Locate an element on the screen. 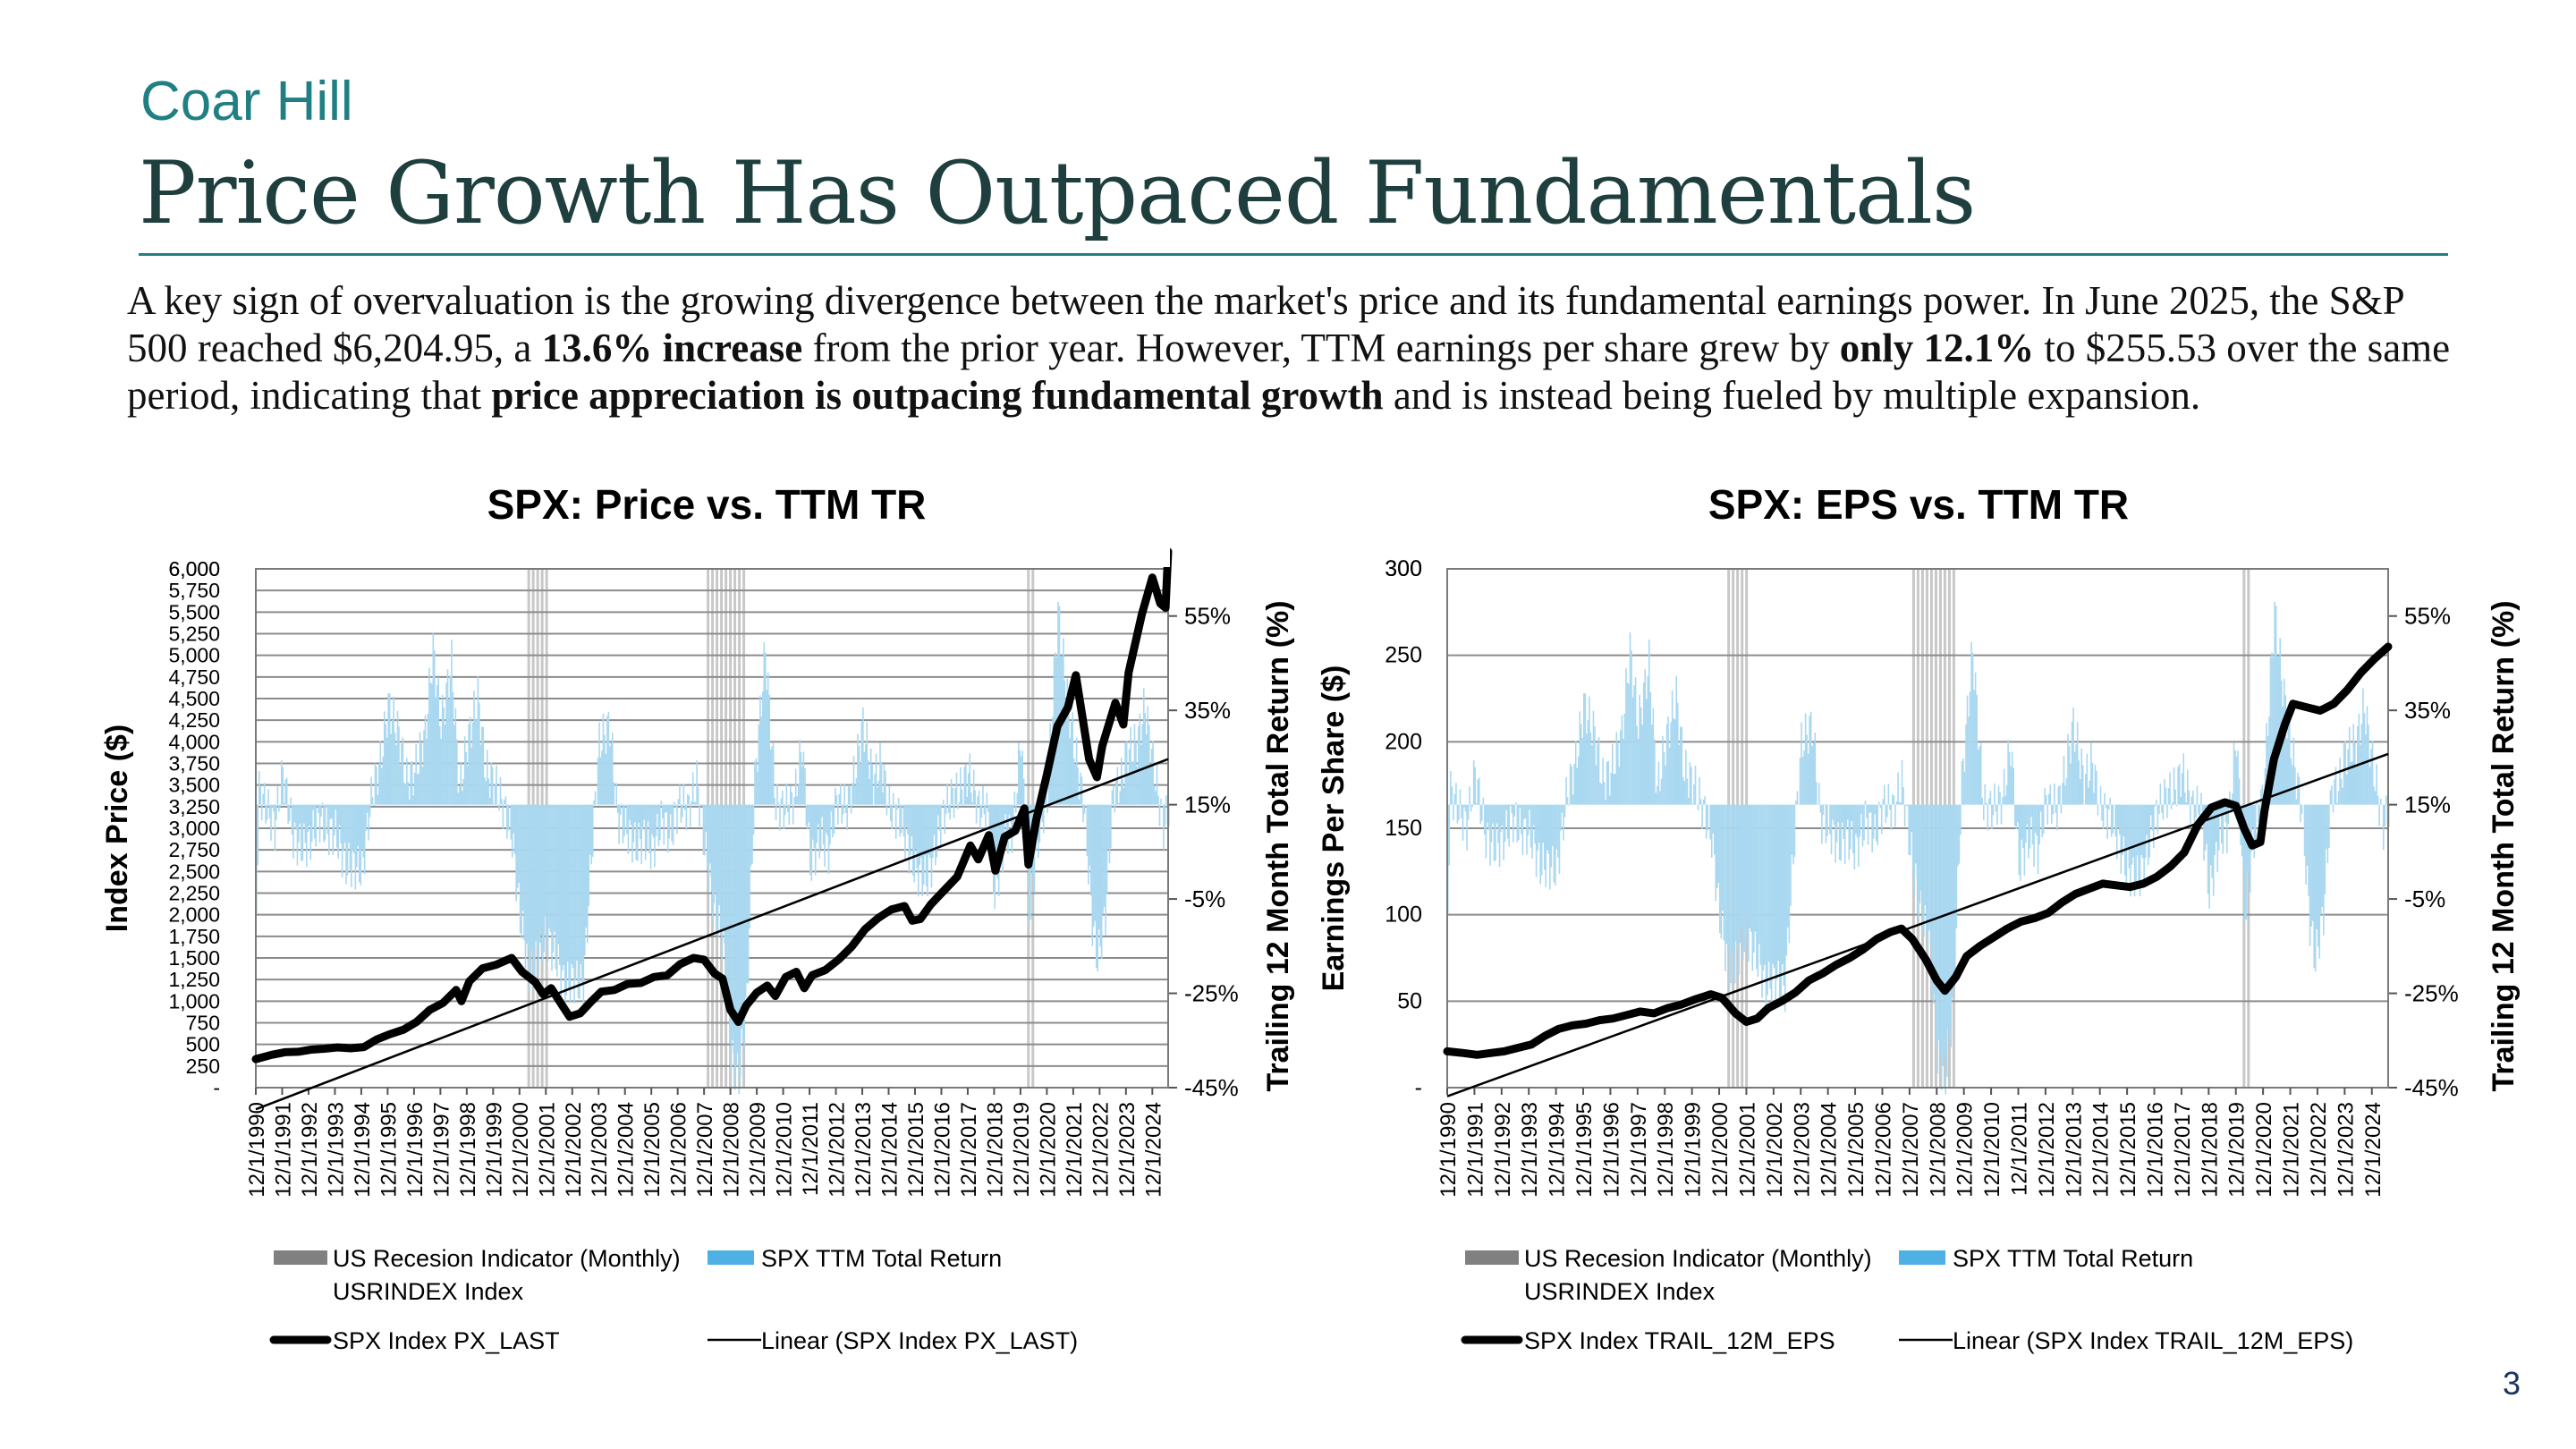 This screenshot has width=2576, height=1449. x-tick-label: 12/1/1994 is located at coordinates (1558, 1150).